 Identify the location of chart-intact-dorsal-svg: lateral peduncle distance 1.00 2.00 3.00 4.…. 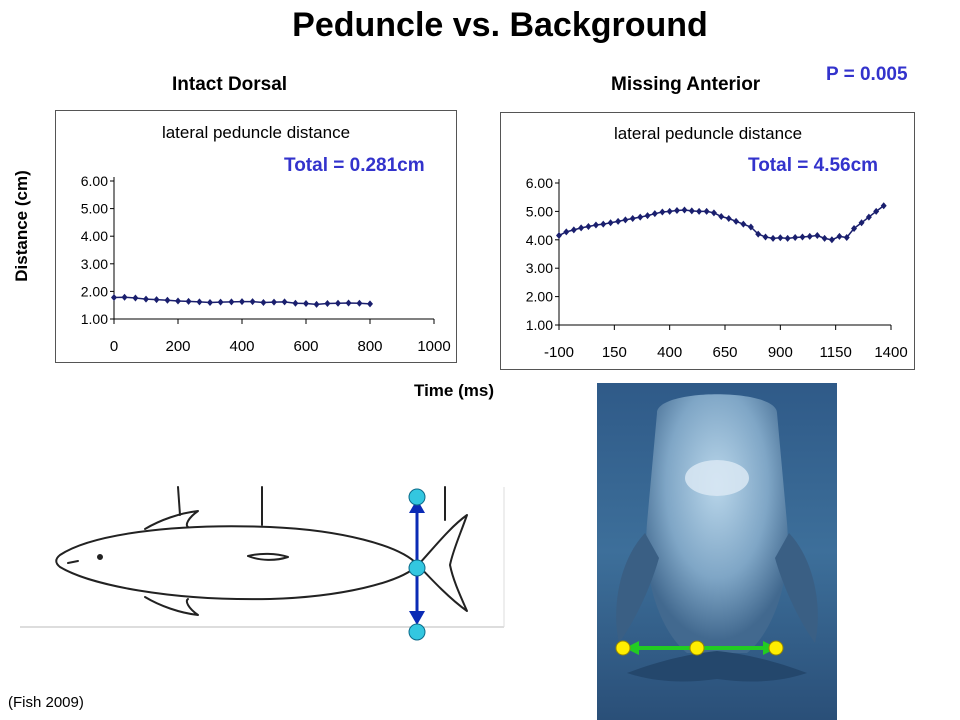
(266, 239).